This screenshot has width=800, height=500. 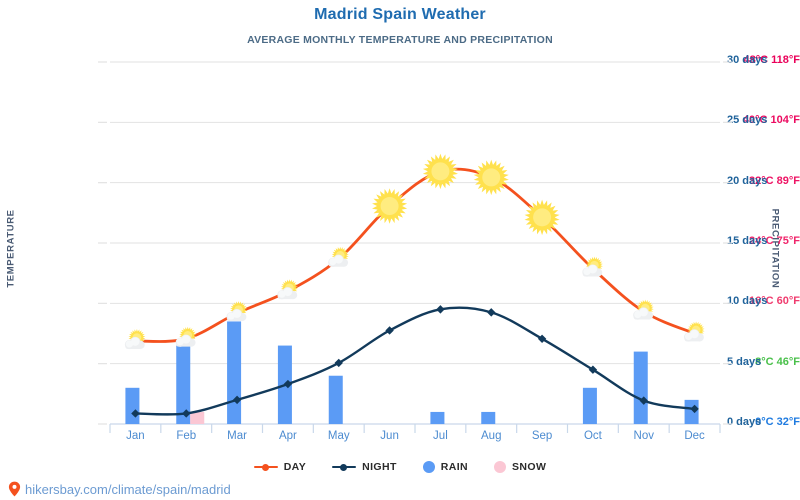 What do you see at coordinates (338, 436) in the screenshot?
I see `x-tick-may: May` at bounding box center [338, 436].